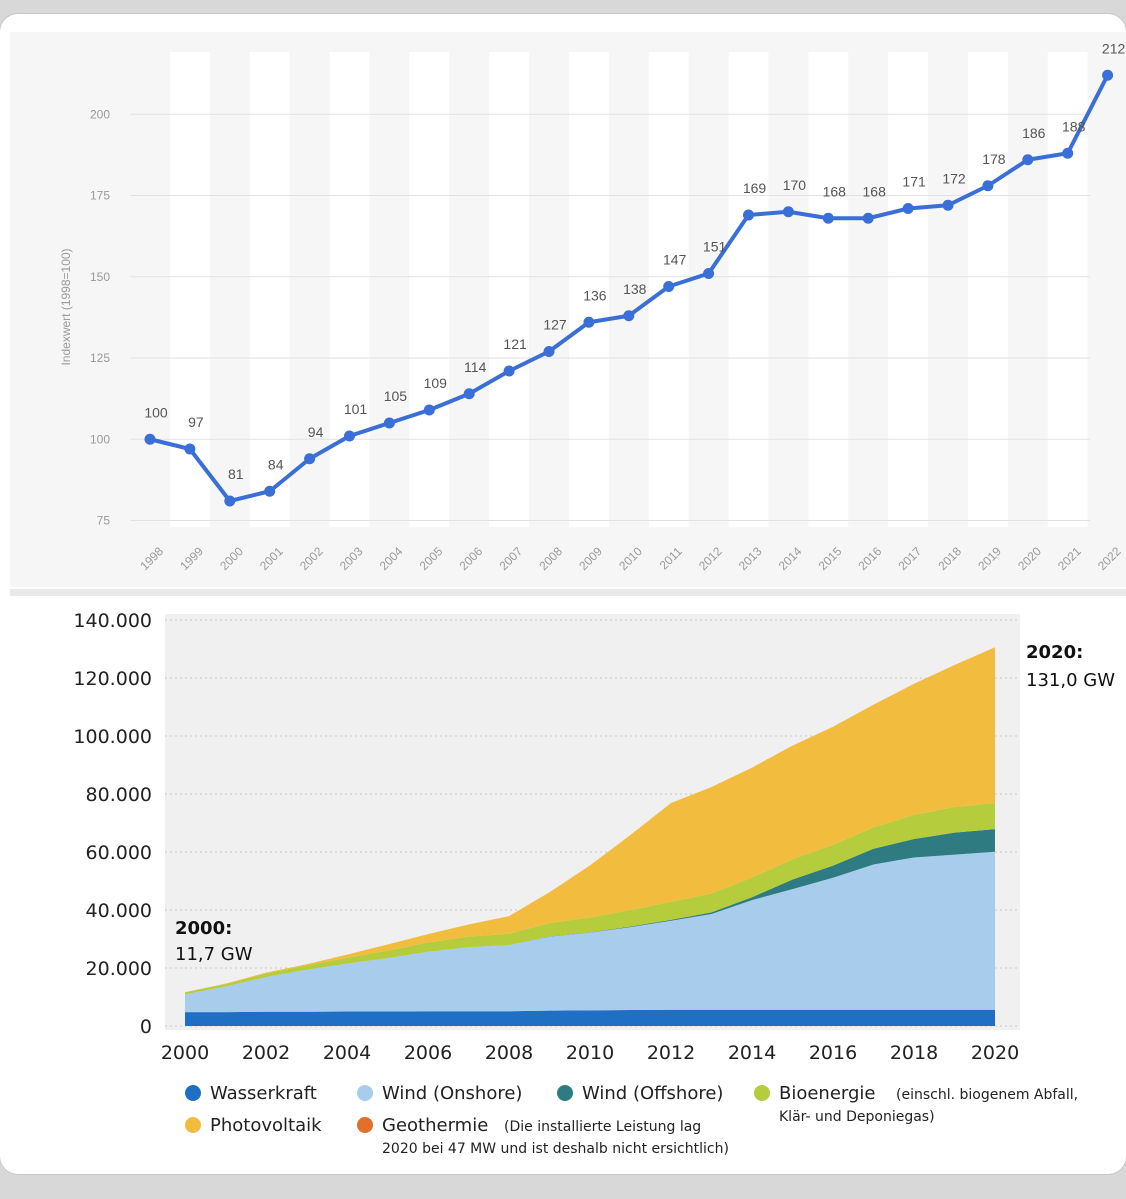 This screenshot has height=1199, width=1126. Describe the element at coordinates (989, 558) in the screenshot. I see `x-tick-label: 2019` at that location.